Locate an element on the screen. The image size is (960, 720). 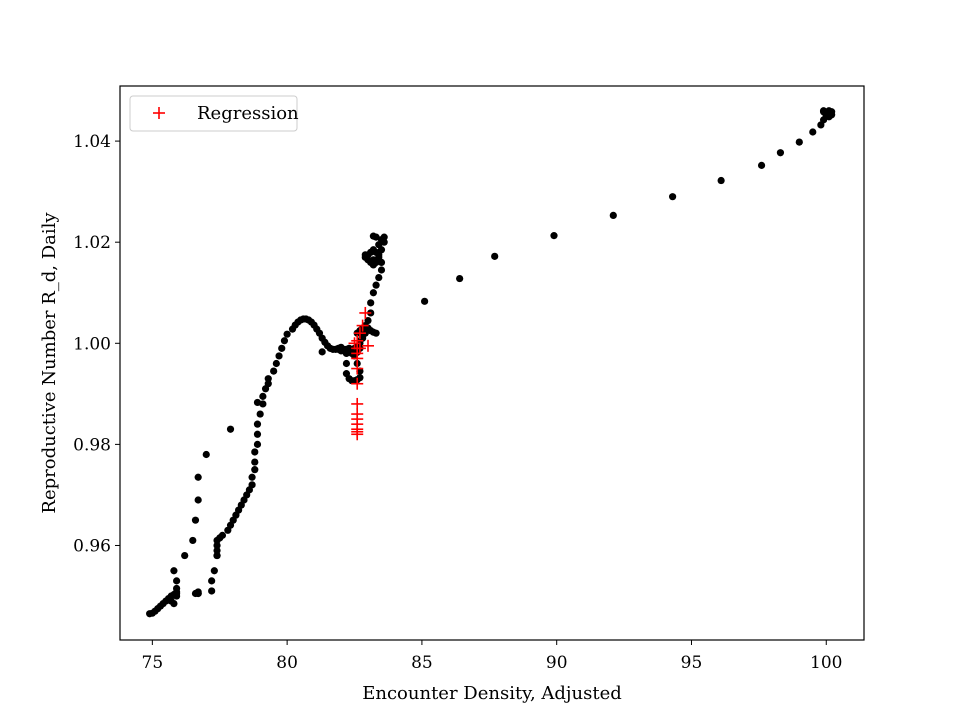
x-tick-label: 85 is located at coordinates (422, 663).